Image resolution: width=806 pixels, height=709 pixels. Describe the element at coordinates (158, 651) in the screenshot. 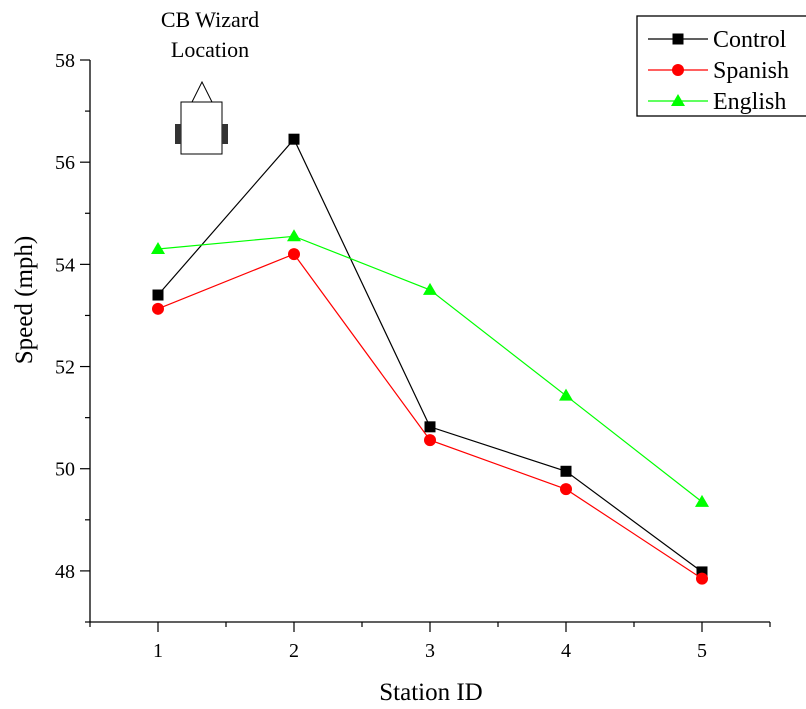

I see `x-tick-label: 1` at that location.